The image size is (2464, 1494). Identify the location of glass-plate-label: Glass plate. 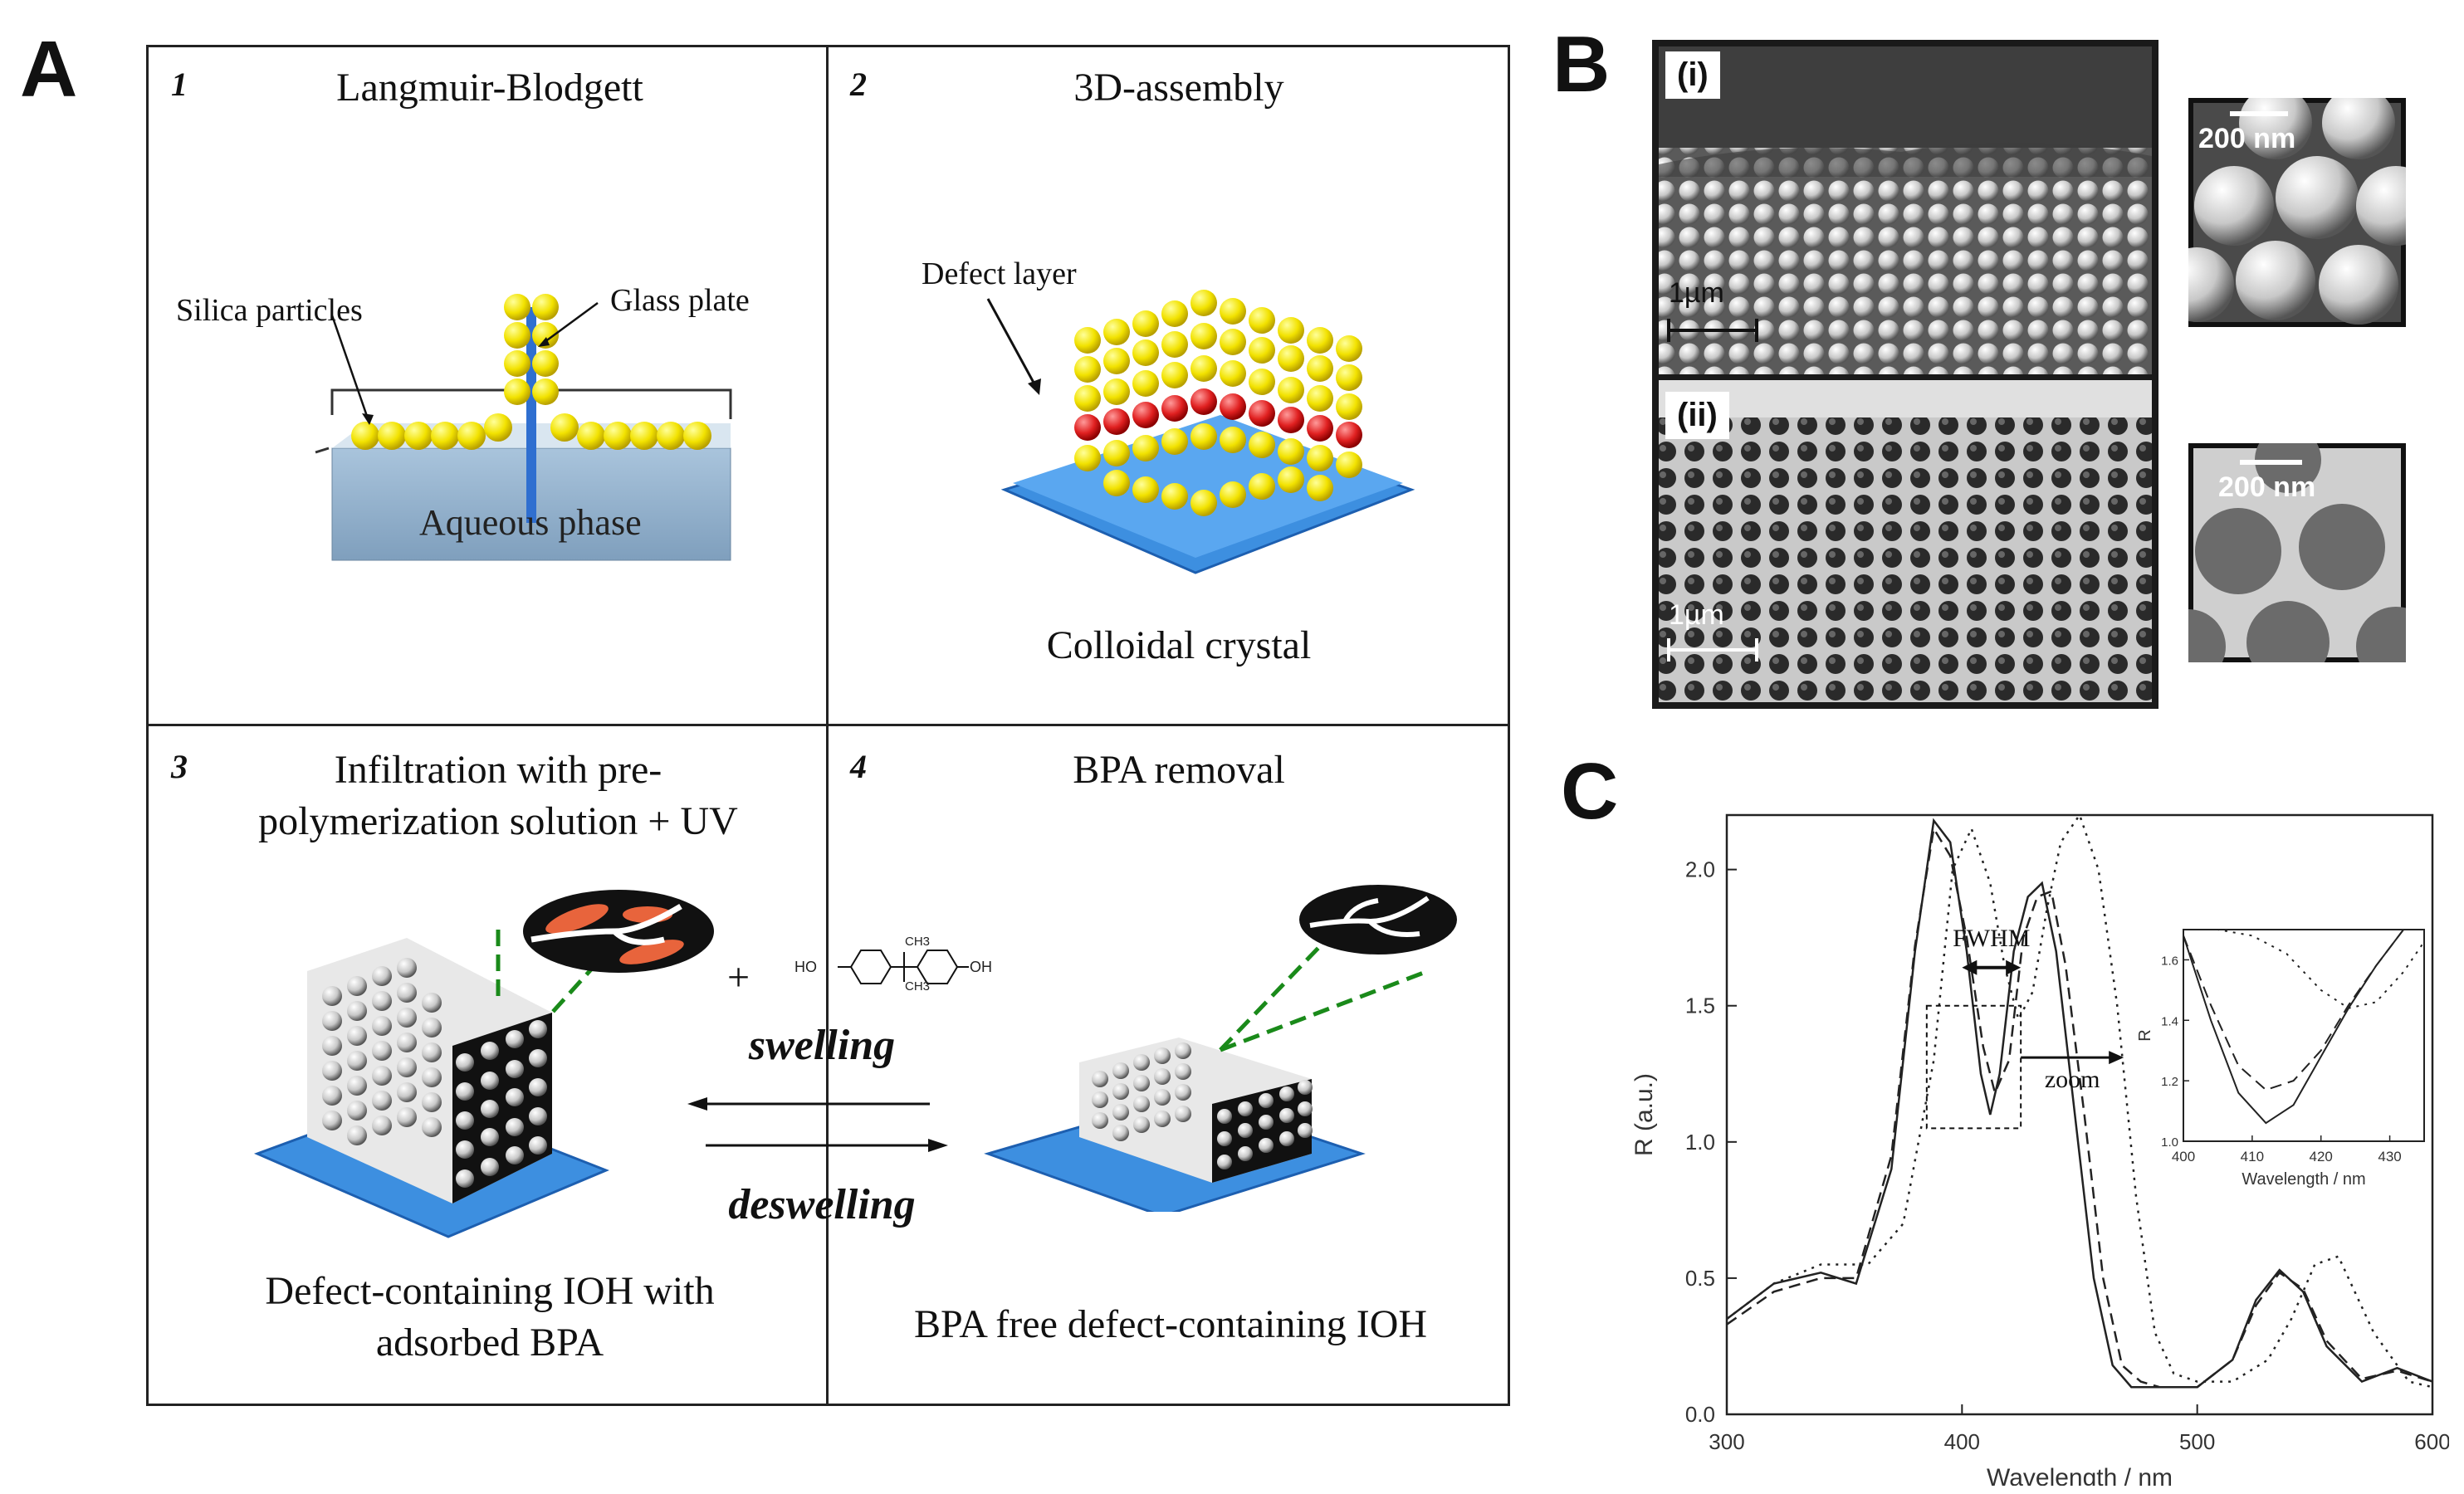
(680, 300).